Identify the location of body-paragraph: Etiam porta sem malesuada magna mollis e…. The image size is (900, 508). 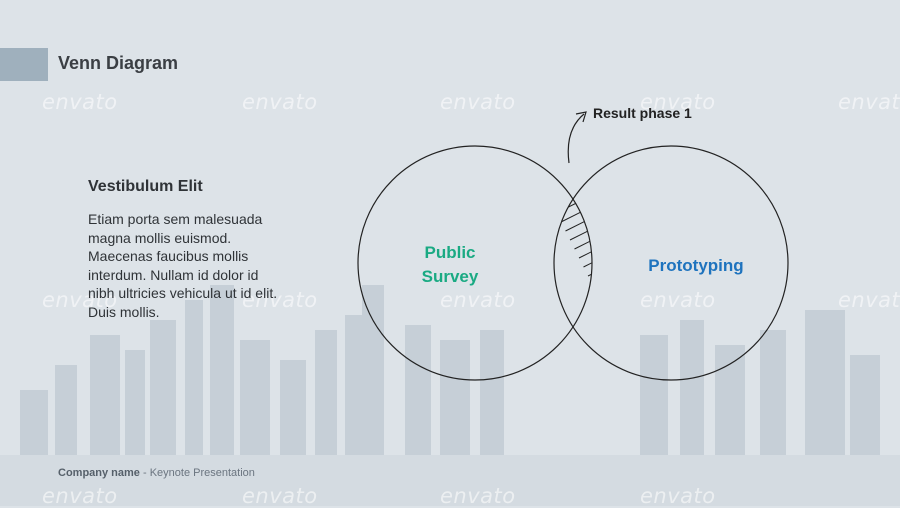
(183, 265).